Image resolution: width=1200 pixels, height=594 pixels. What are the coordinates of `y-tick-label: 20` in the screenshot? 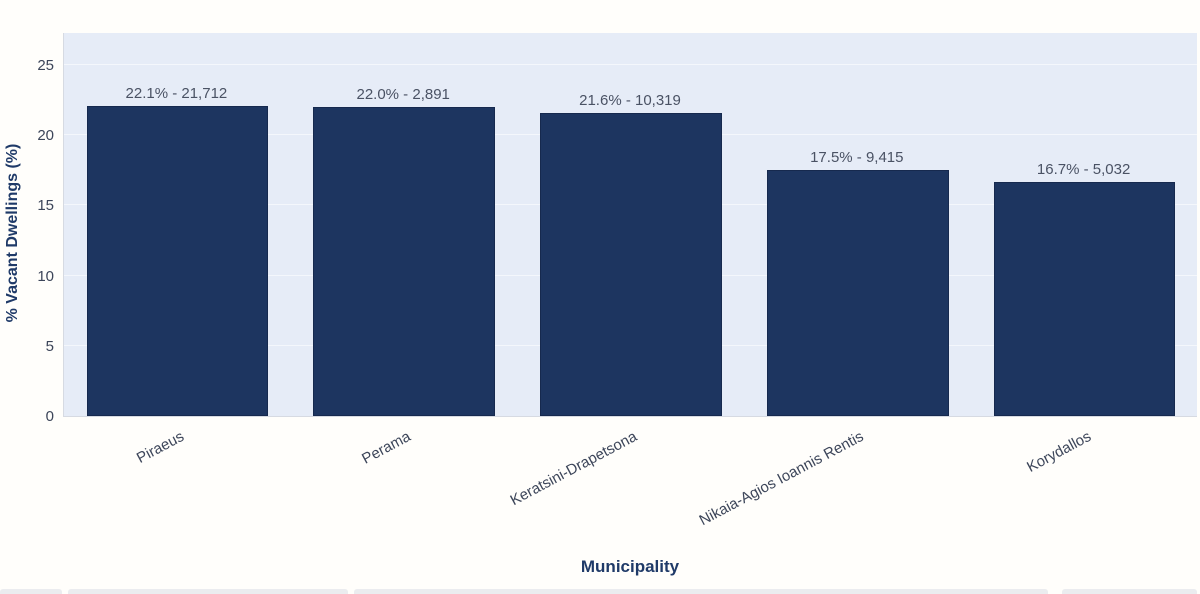 It's located at (45, 136).